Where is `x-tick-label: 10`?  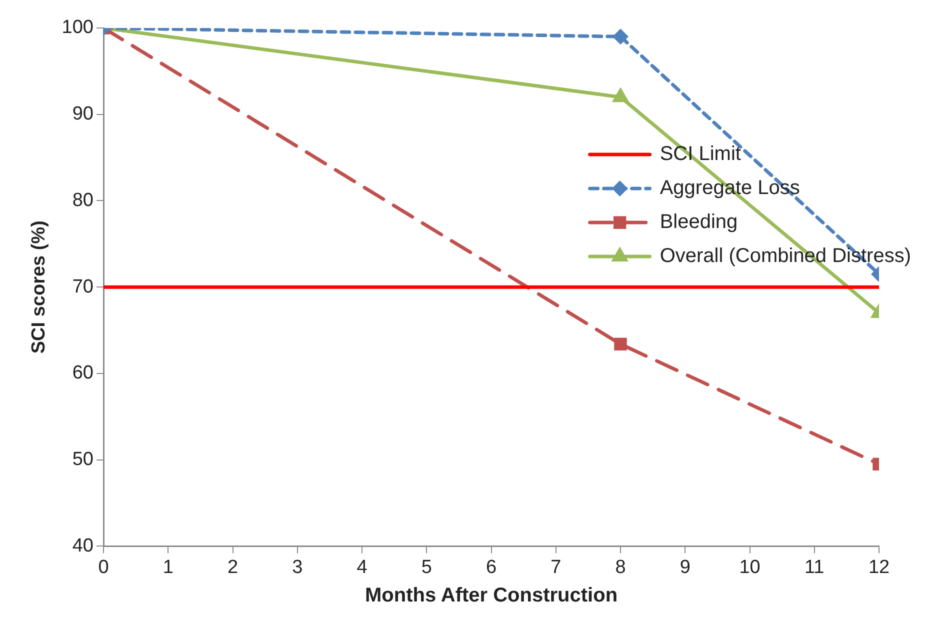 x-tick-label: 10 is located at coordinates (749, 567).